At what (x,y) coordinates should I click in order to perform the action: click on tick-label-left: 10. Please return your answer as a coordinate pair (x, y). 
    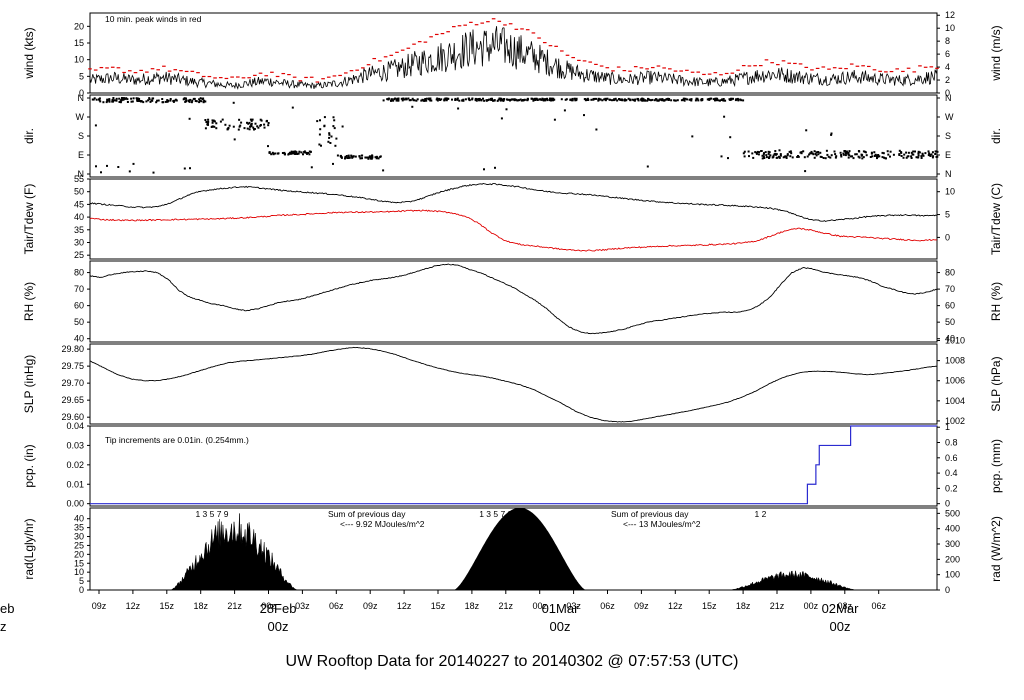
    Looking at the image, I should click on (79, 572).